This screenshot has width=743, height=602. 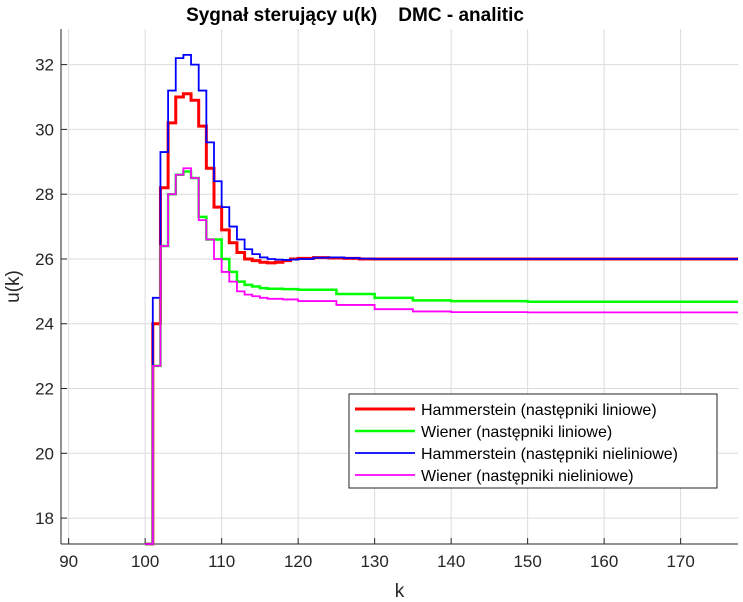 I want to click on x-tick-label: 170, so click(x=680, y=561).